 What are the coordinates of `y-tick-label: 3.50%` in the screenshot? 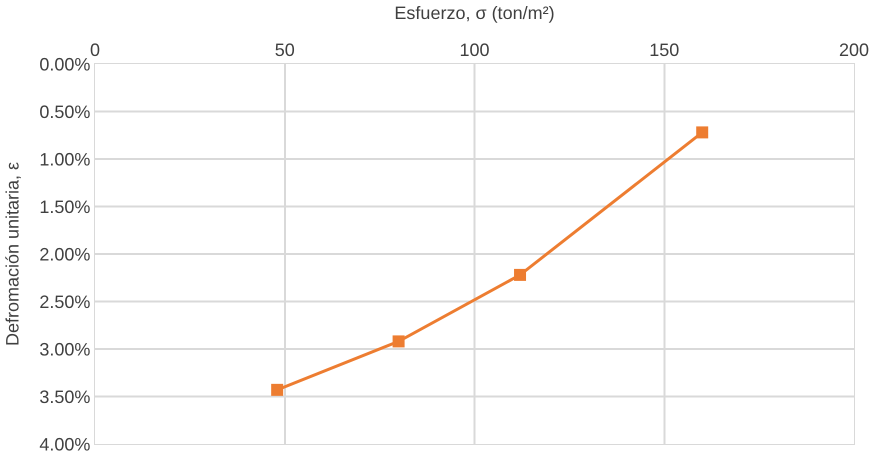 It's located at (64, 396).